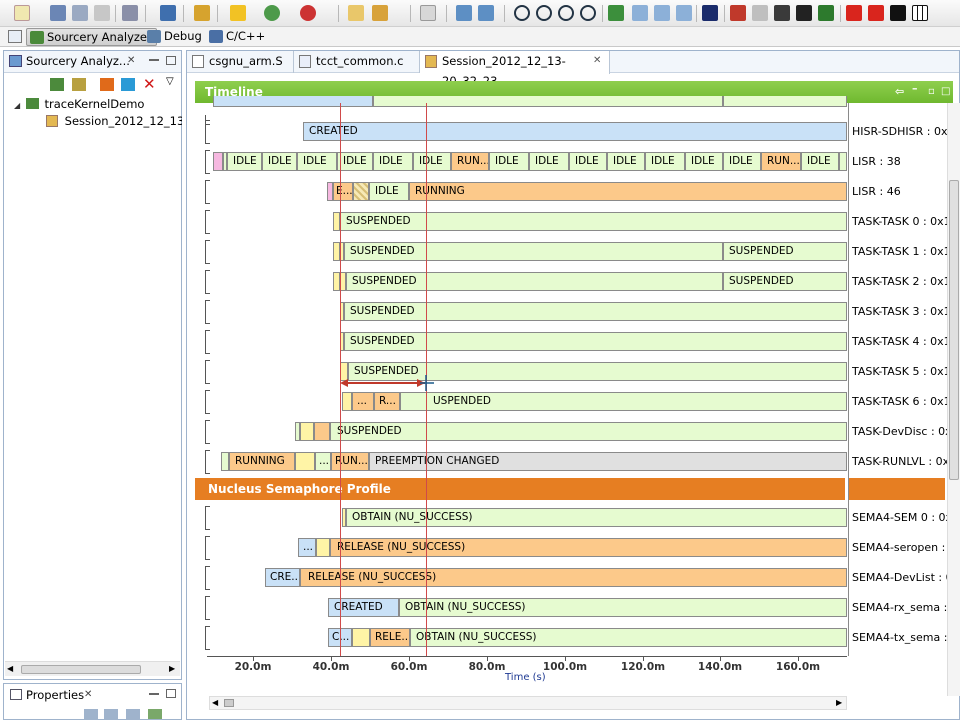 This screenshot has height=720, width=960. I want to click on binary-icon, so click(428, 13).